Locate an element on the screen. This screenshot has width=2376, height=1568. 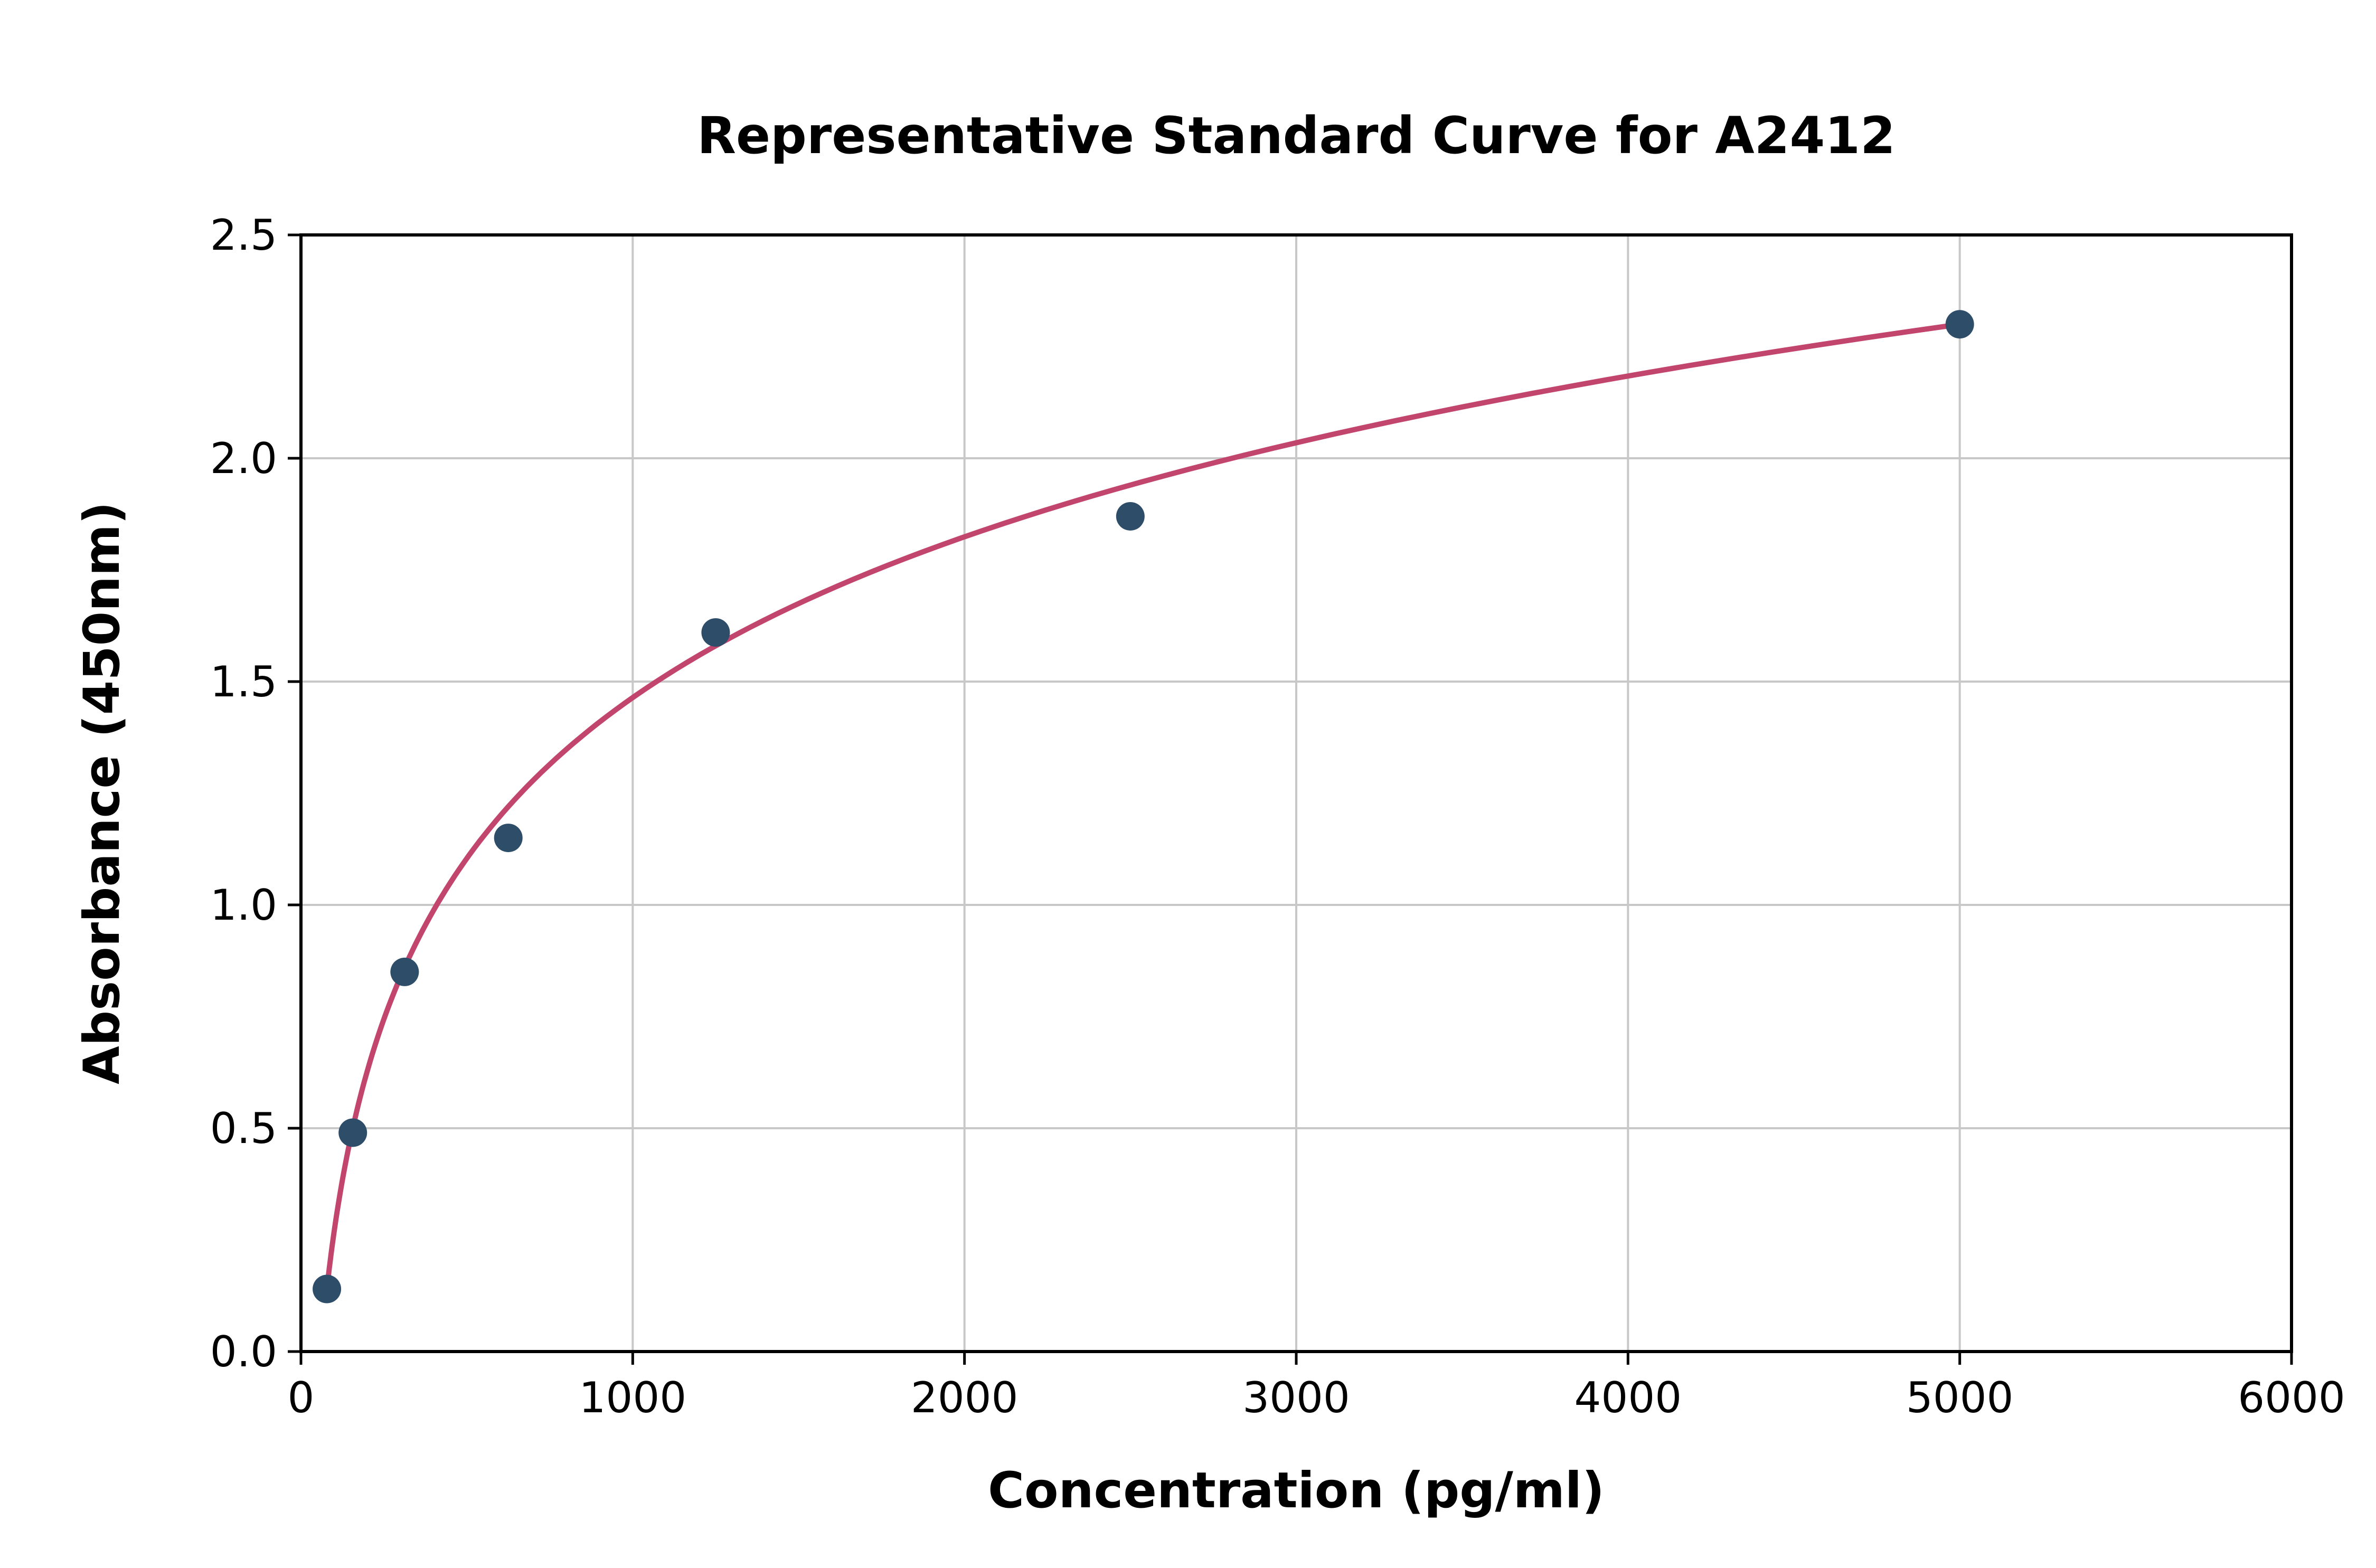
y-tick-label: 2.5 is located at coordinates (244, 235).